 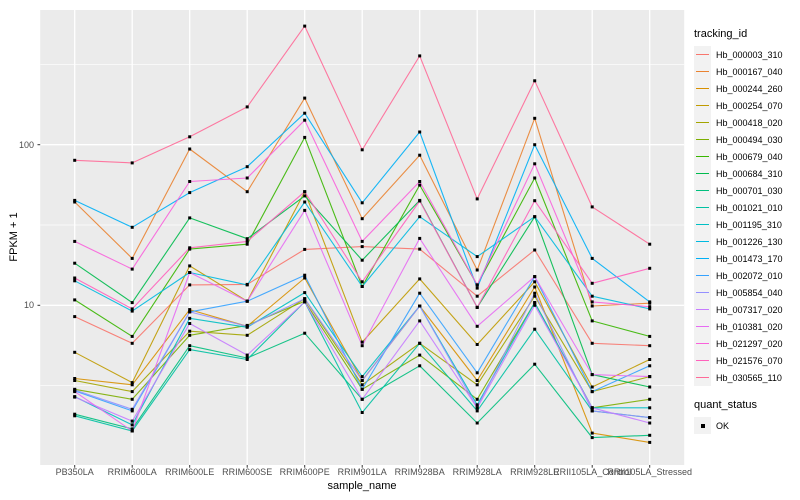 What do you see at coordinates (702, 425) in the screenshot?
I see `legend-key-ok` at bounding box center [702, 425].